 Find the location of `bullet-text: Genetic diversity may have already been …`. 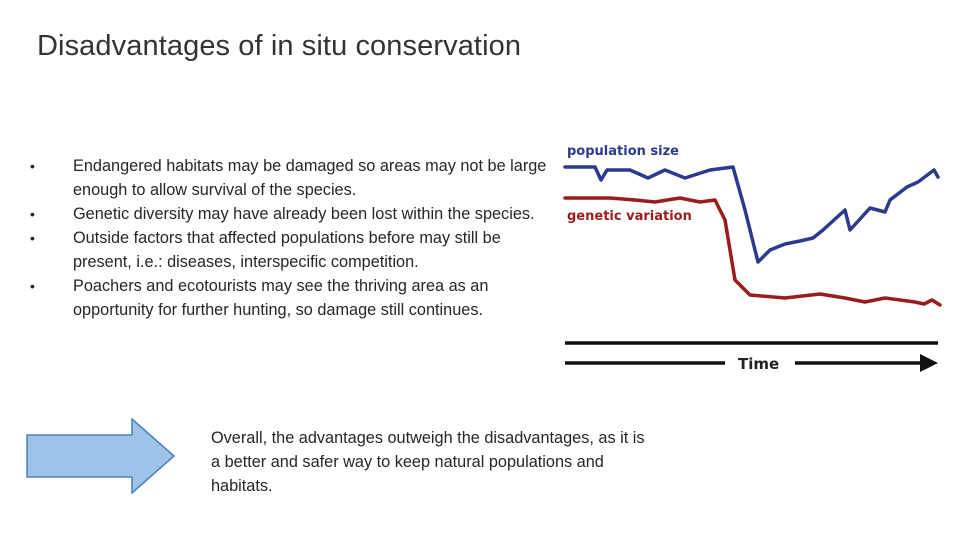

bullet-text: Genetic diversity may have already been … is located at coordinates (304, 214).